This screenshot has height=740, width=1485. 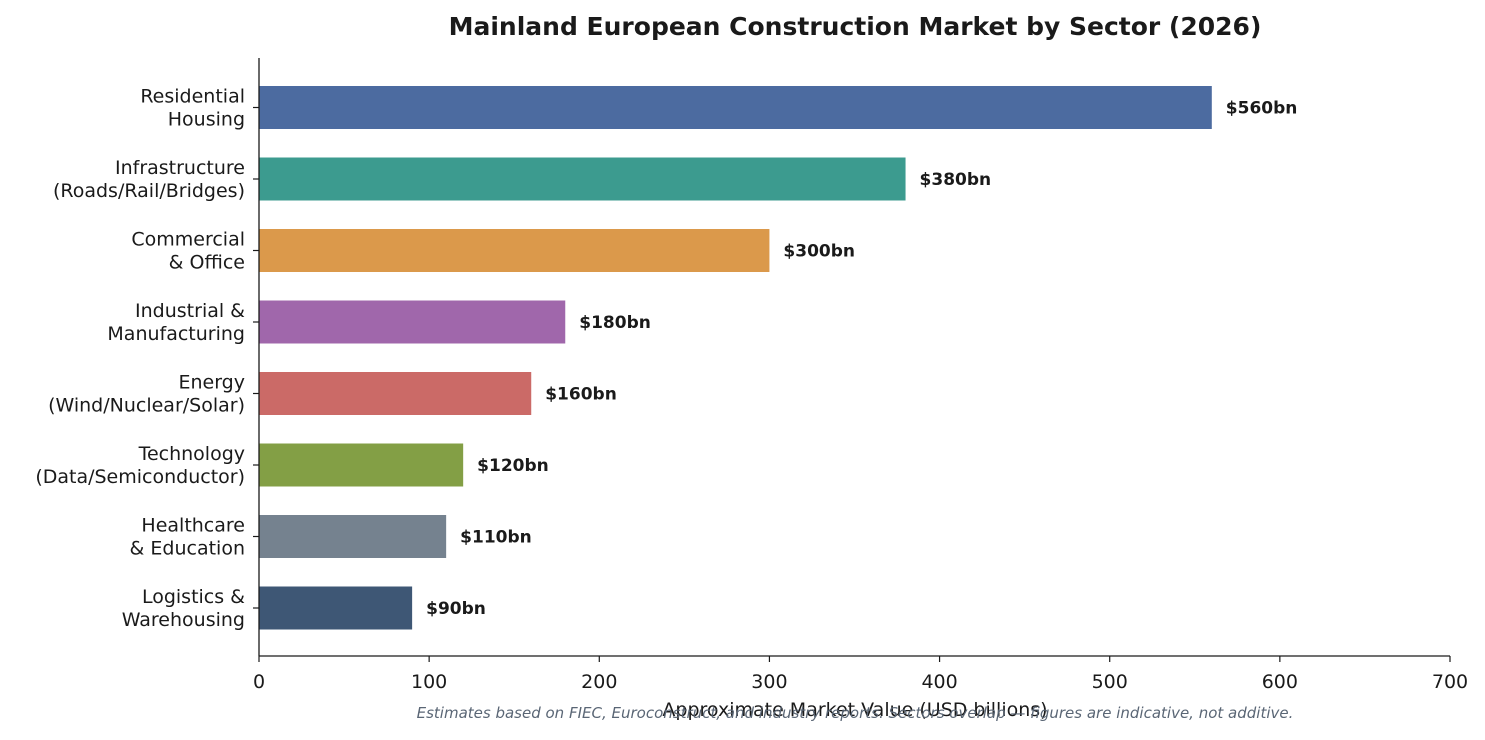 What do you see at coordinates (149, 179) in the screenshot?
I see `category-label-1: Infrastructure (Roads/Rail/Bridges)` at bounding box center [149, 179].